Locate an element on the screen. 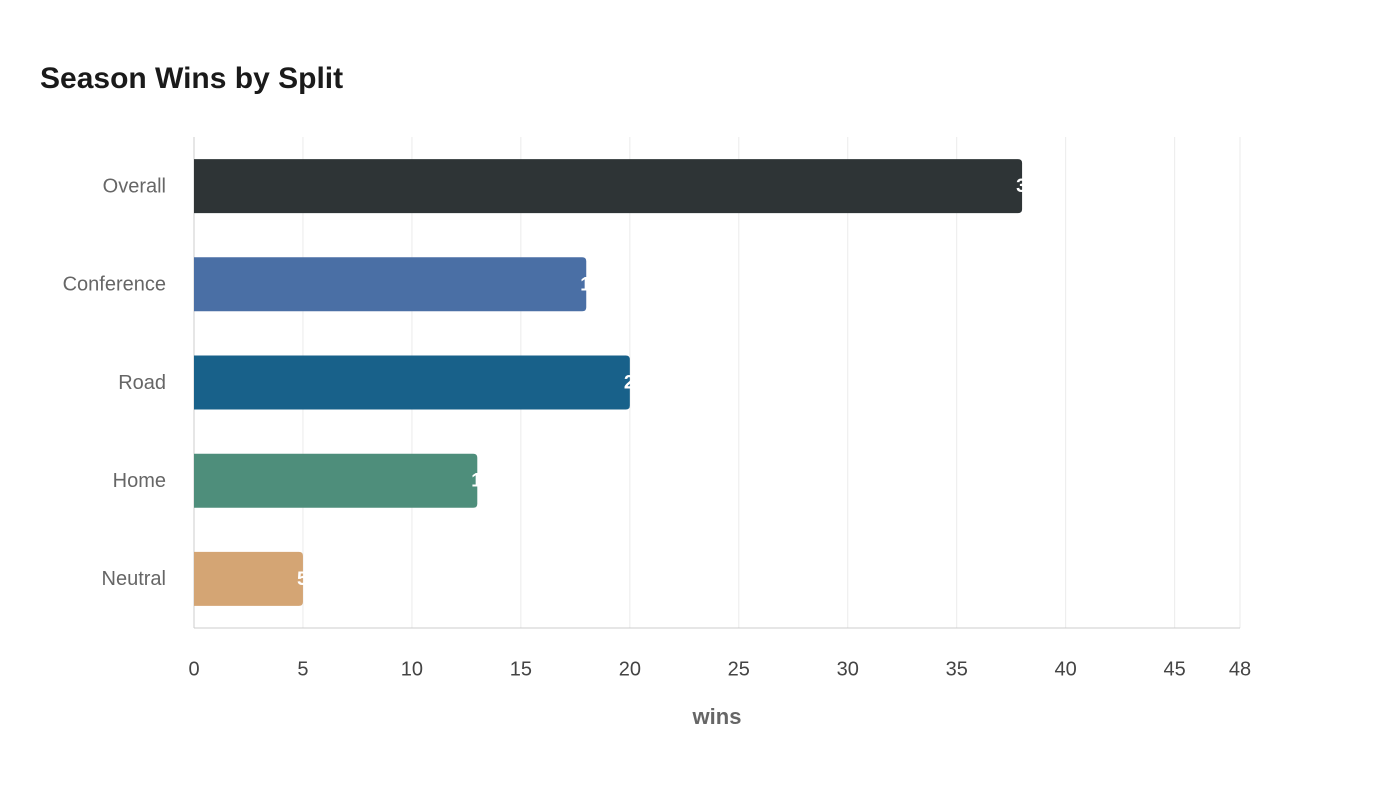 This screenshot has height=800, width=1400. x-tick-label: 25 is located at coordinates (739, 669).